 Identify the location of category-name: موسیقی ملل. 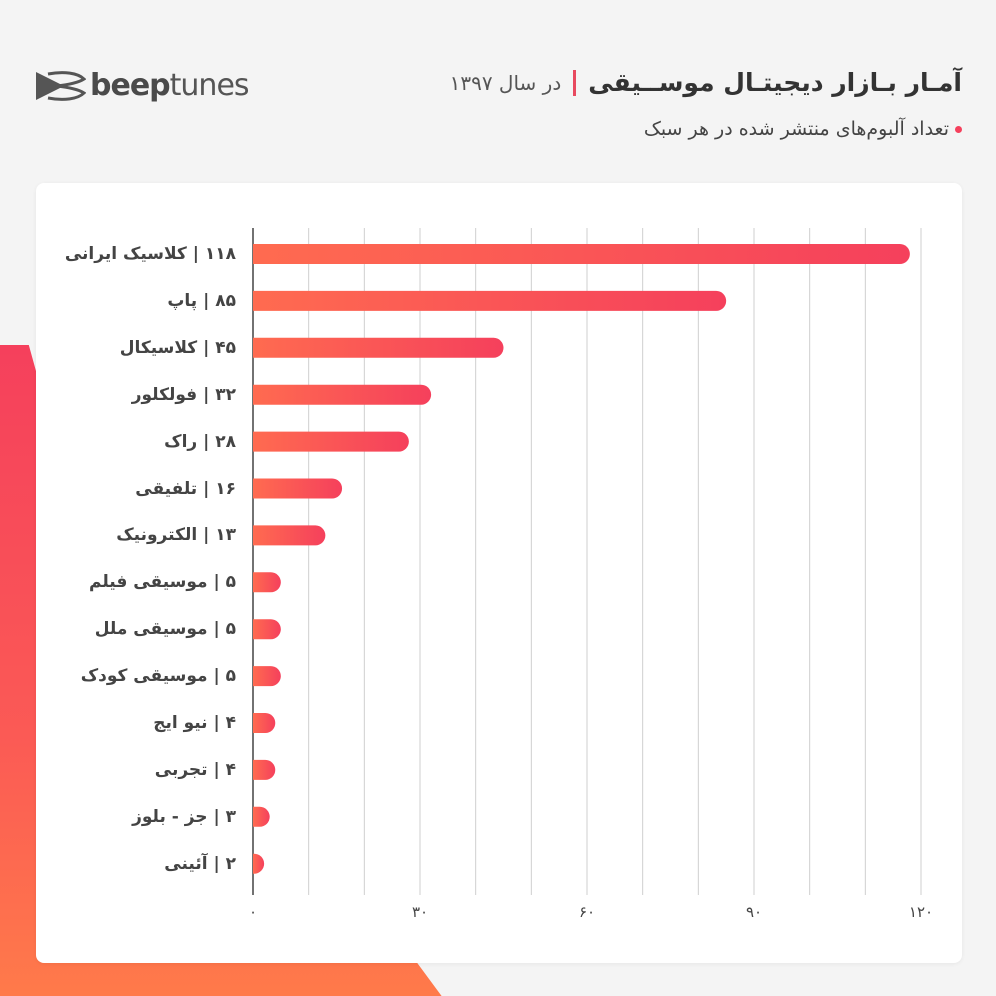
(151, 629).